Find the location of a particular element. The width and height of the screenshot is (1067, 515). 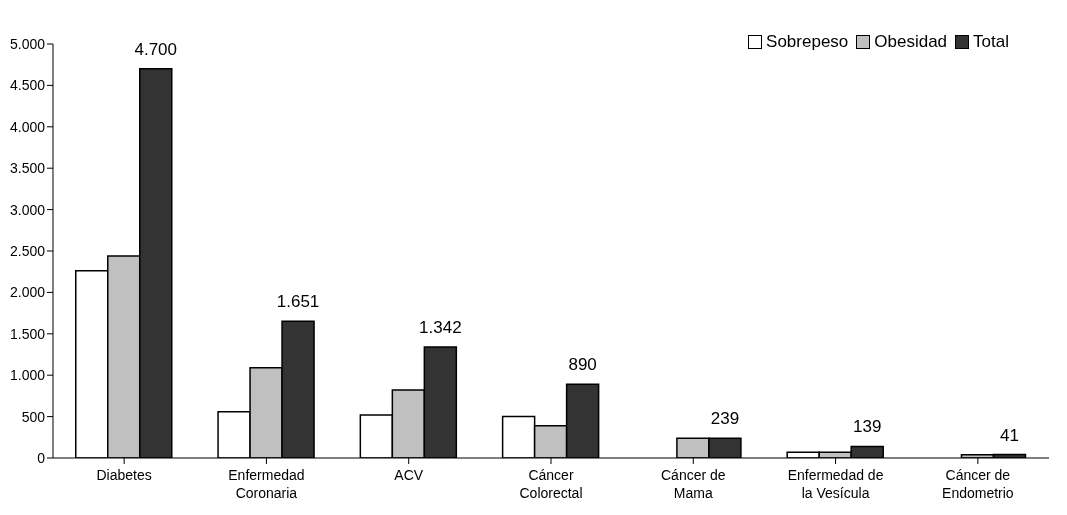

x-tick-label: Diabetes is located at coordinates (124, 475).